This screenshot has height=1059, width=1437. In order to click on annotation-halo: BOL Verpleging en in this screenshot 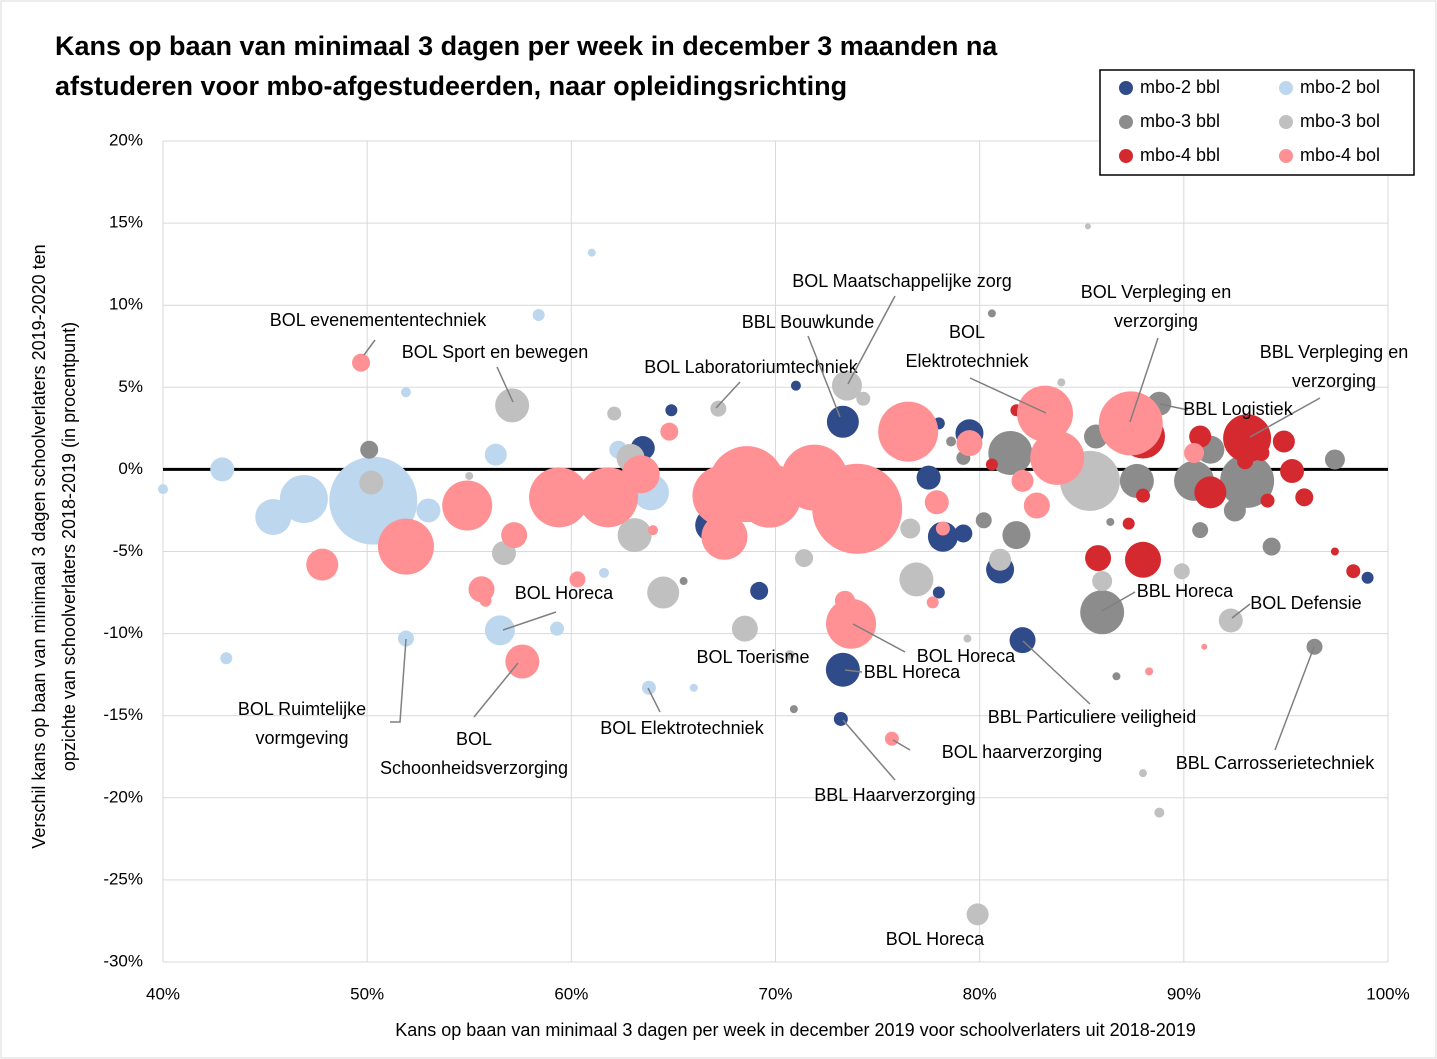, I will do `click(1156, 292)`.